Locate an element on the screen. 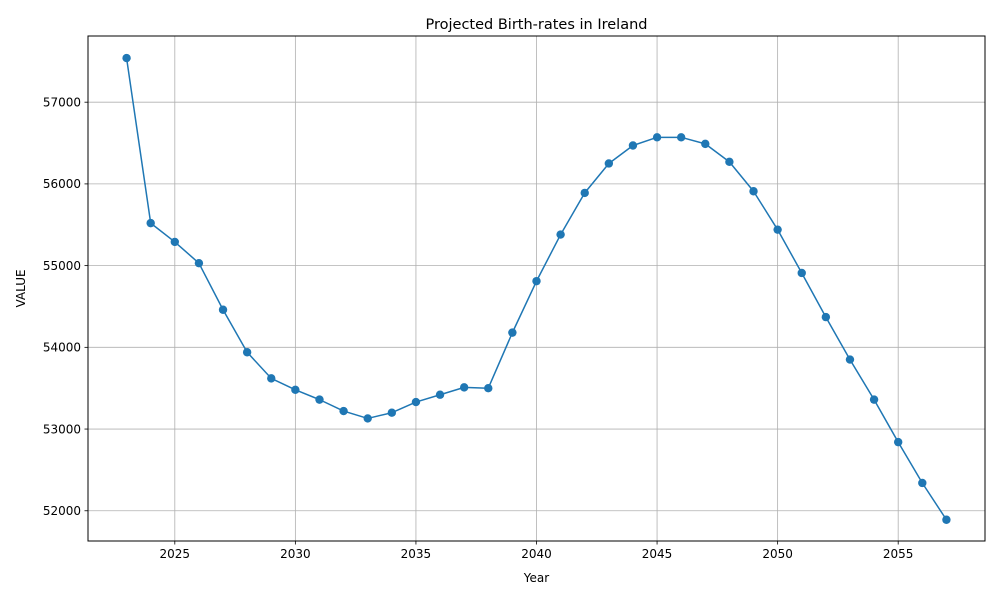 This screenshot has height=600, width=1000. y-axis-ticks: 52000 53000 54000 55000 56000 57000 is located at coordinates (65, 306).